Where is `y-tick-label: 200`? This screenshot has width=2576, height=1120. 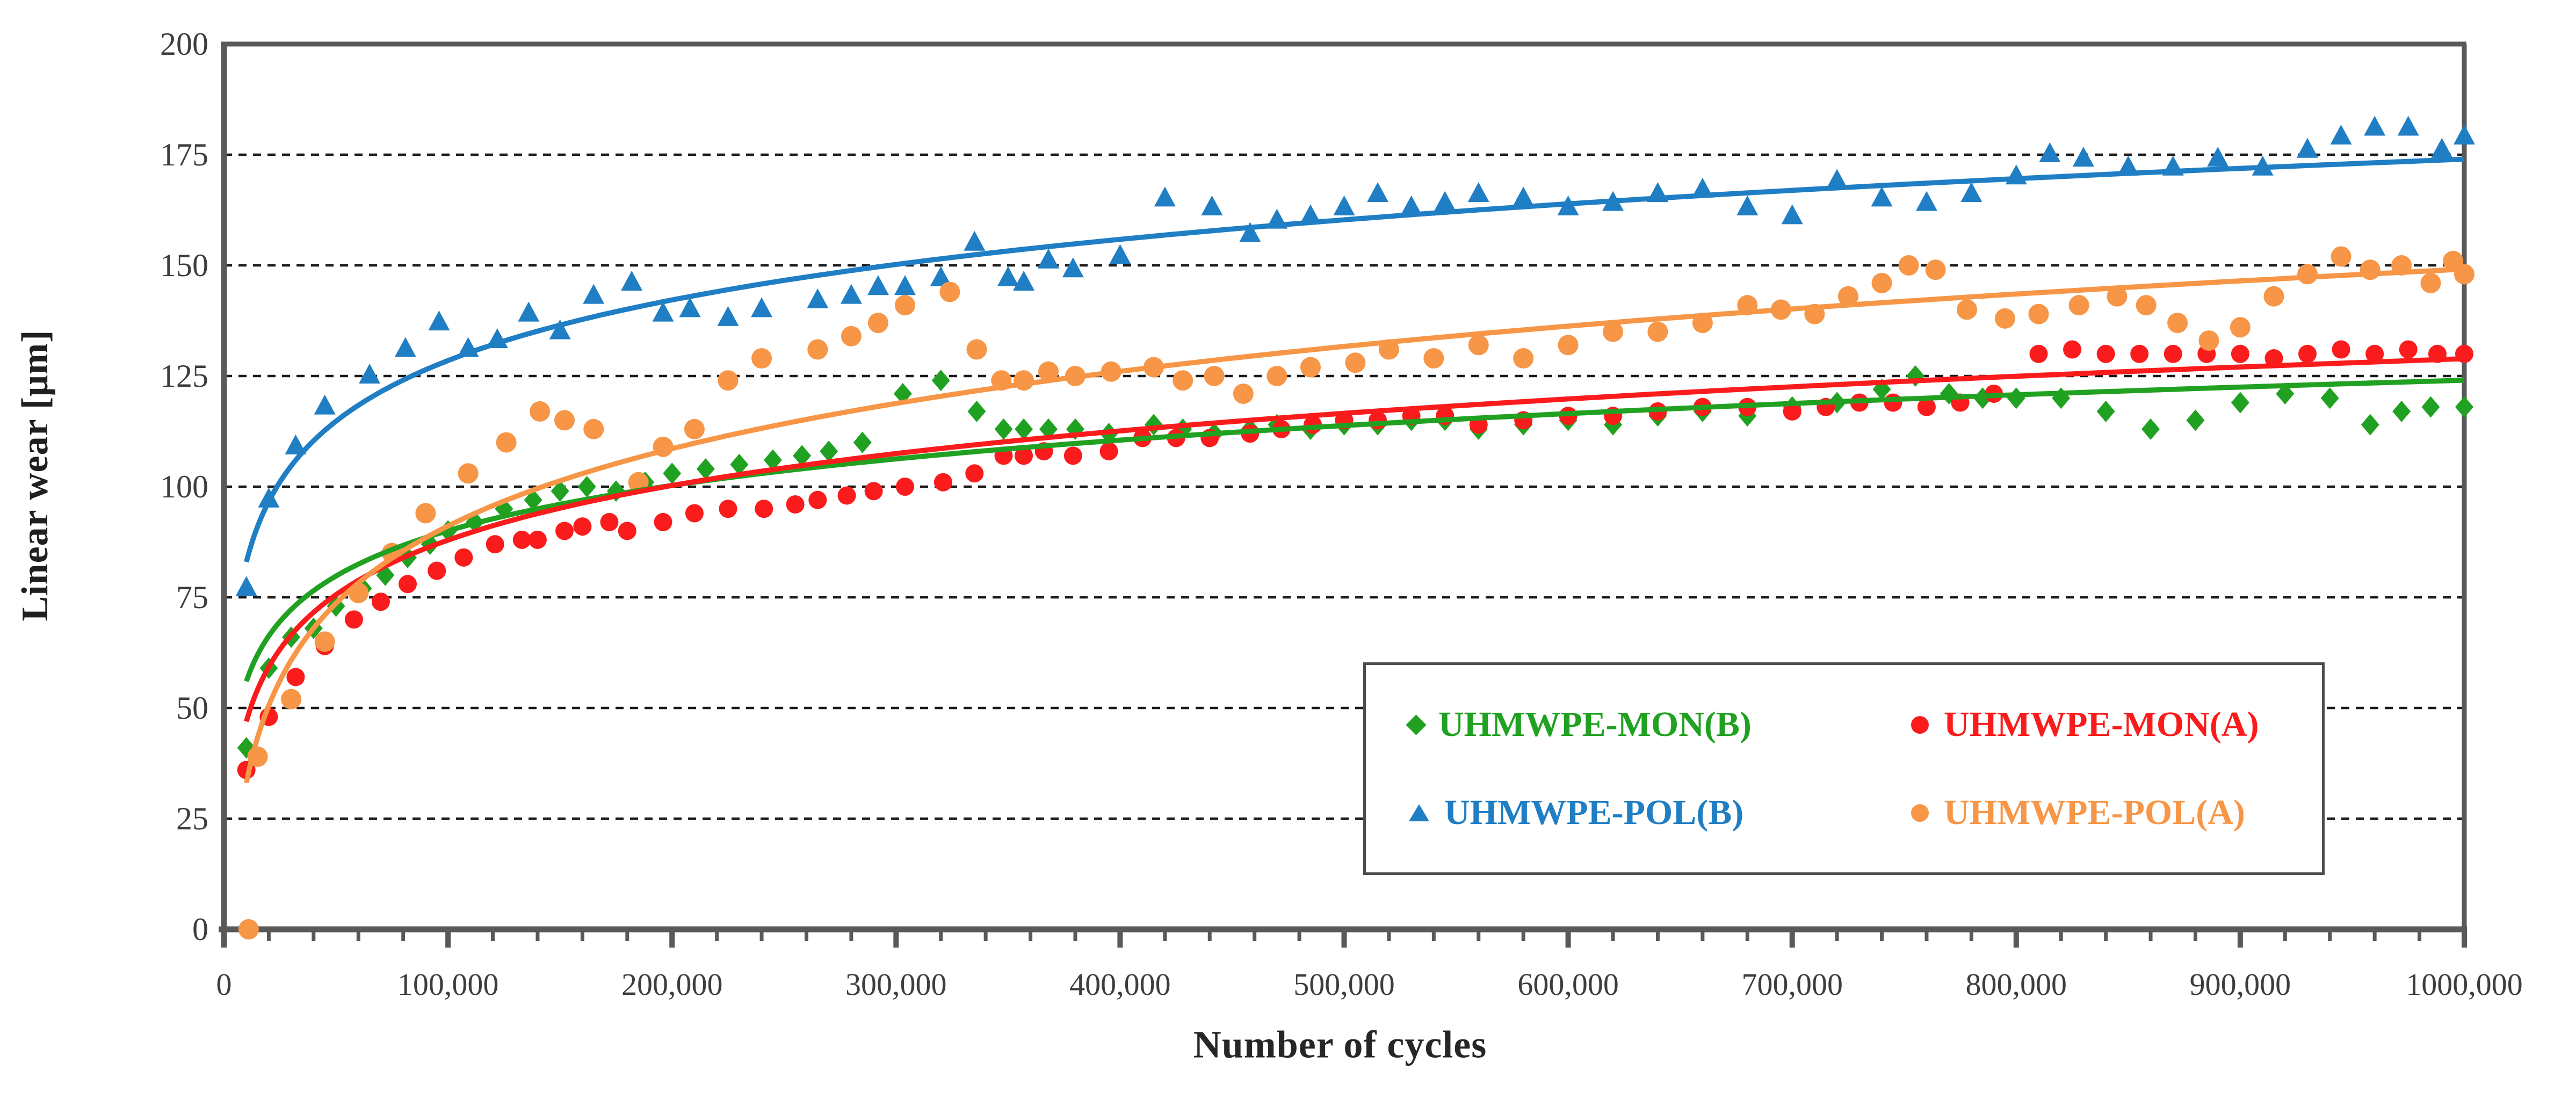 y-tick-label: 200 is located at coordinates (184, 44).